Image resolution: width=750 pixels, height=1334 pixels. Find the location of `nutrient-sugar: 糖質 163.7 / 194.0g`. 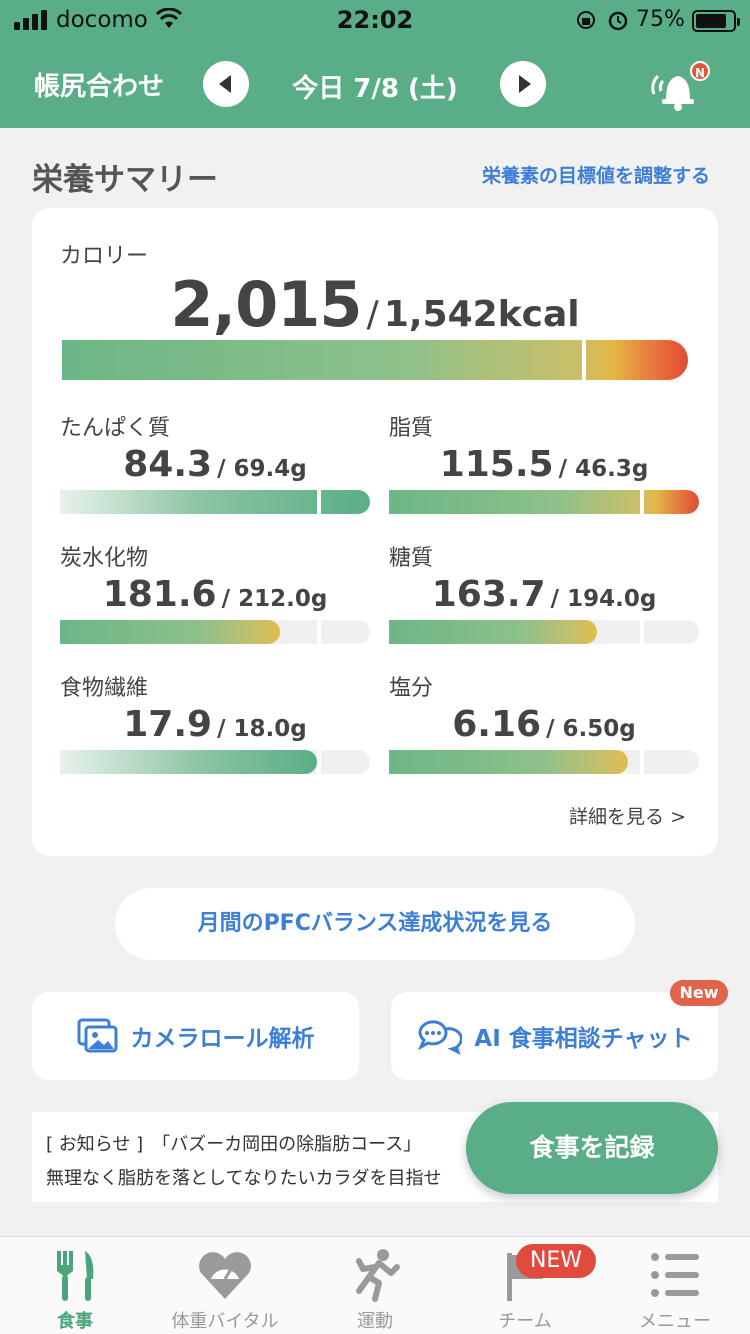

nutrient-sugar: 糖質 163.7 / 194.0g is located at coordinates (544, 600).